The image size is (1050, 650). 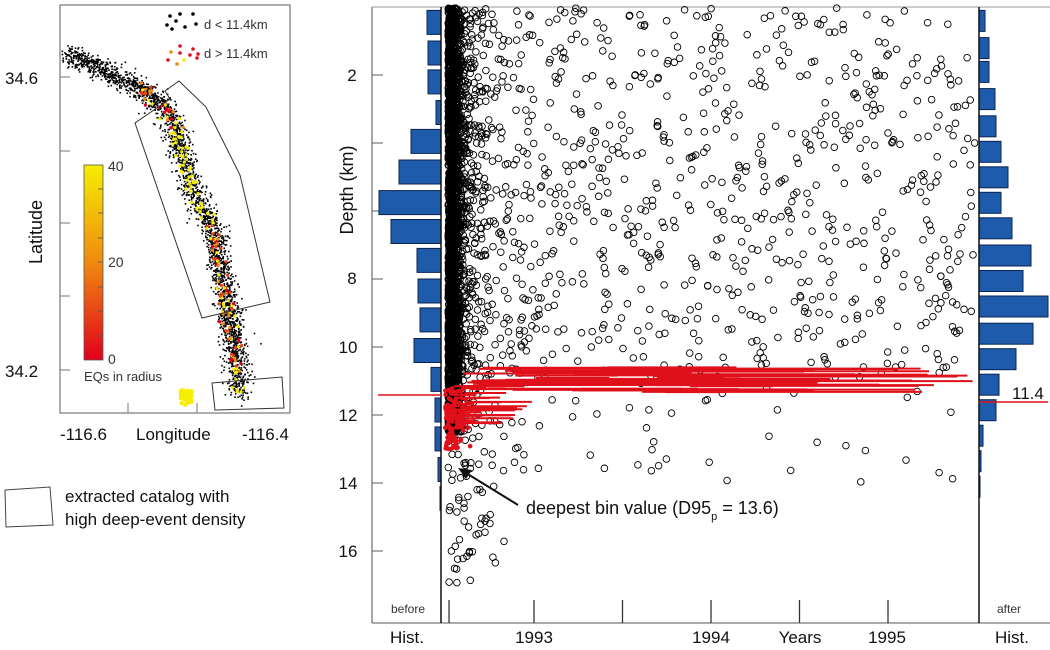 I want to click on colorbar-ticks, so click(x=100, y=262).